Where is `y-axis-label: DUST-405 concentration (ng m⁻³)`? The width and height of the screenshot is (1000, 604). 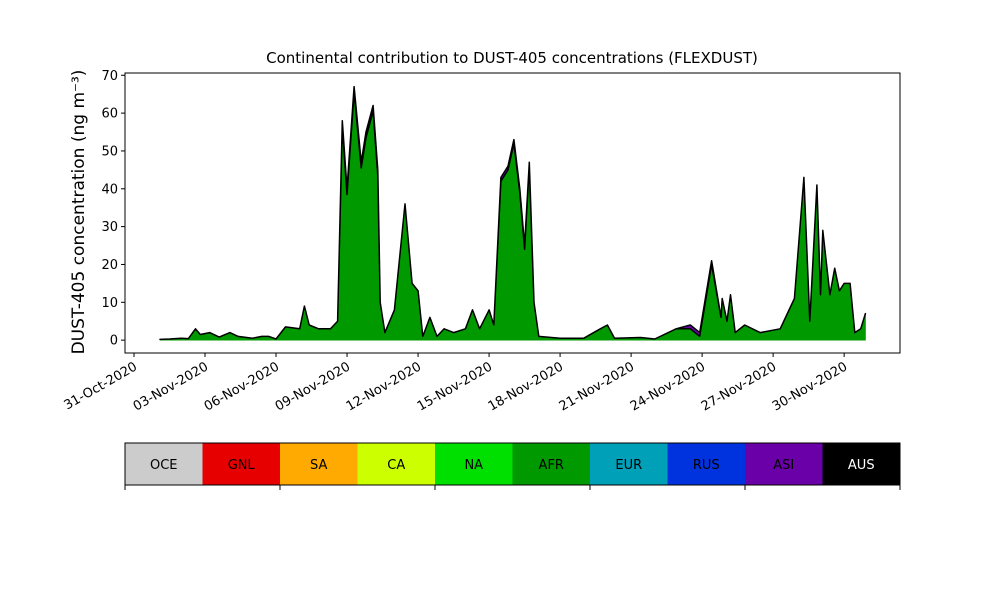 y-axis-label: DUST-405 concentration (ng m⁻³) is located at coordinates (79, 212).